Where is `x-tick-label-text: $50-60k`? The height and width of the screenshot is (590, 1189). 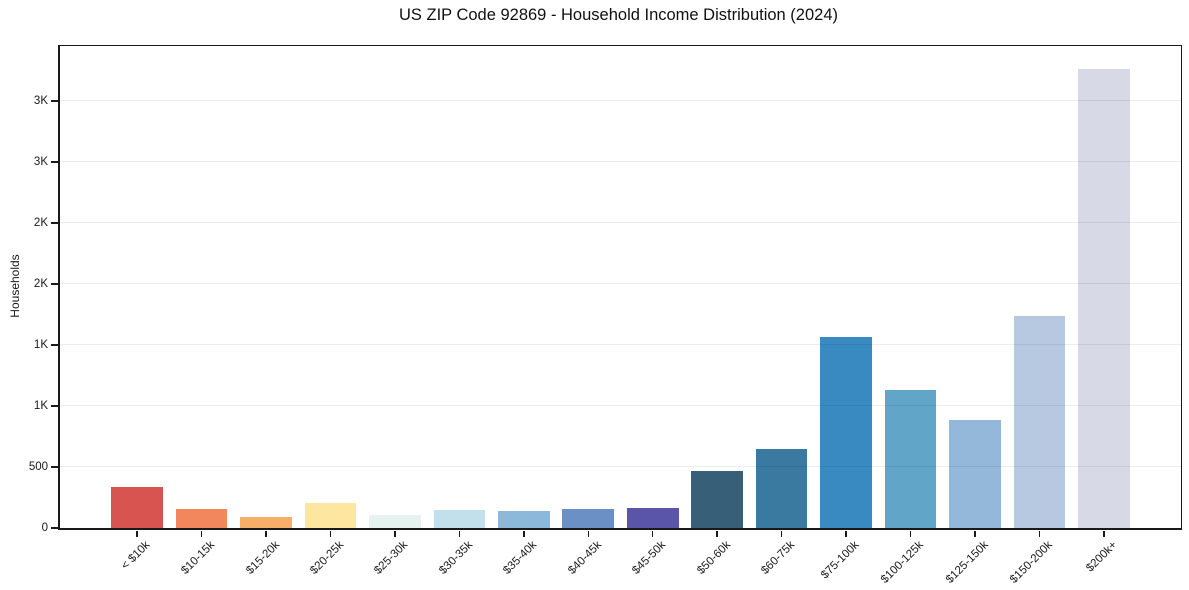 x-tick-label-text: $50-60k is located at coordinates (713, 558).